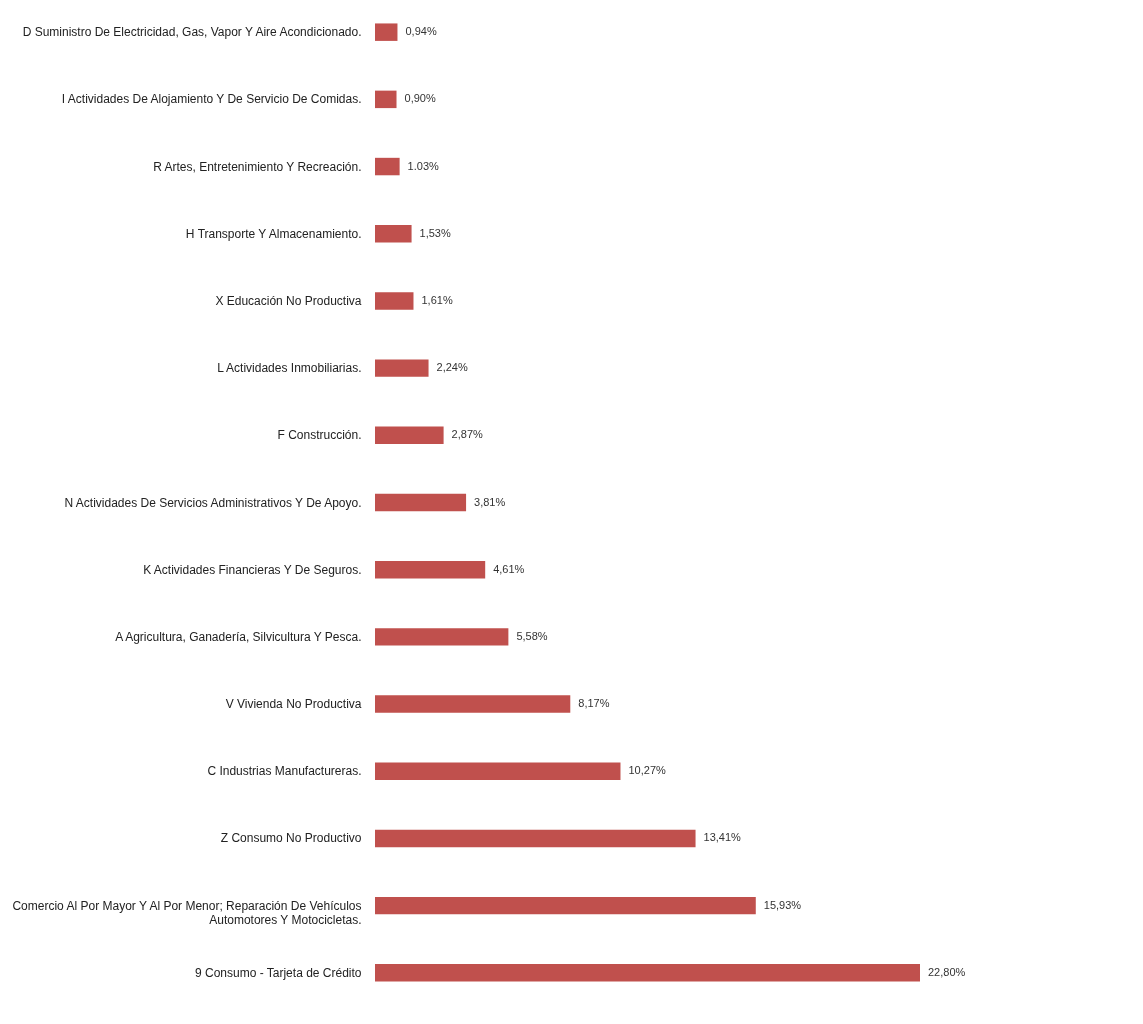  Describe the element at coordinates (594, 703) in the screenshot. I see `data-label: 8,17%` at that location.